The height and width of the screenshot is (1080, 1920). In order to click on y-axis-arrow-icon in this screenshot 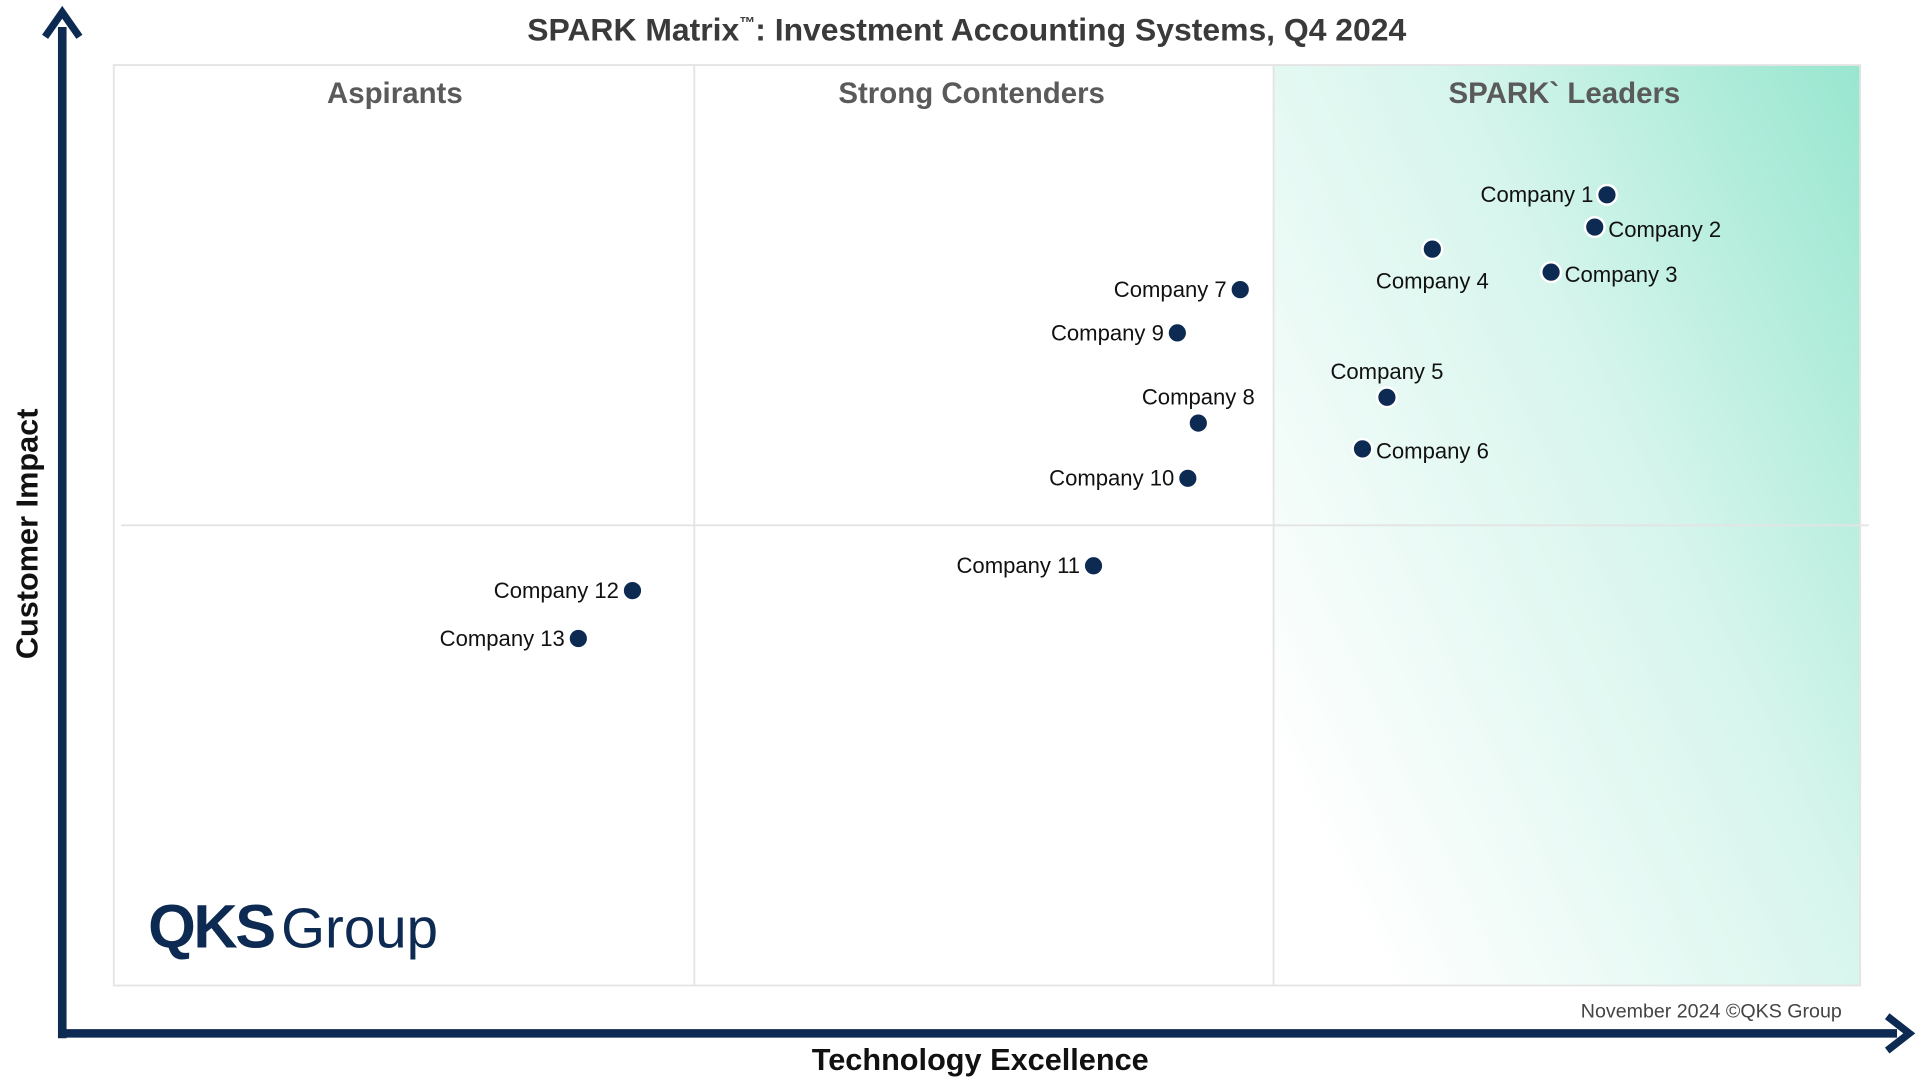, I will do `click(62, 22)`.